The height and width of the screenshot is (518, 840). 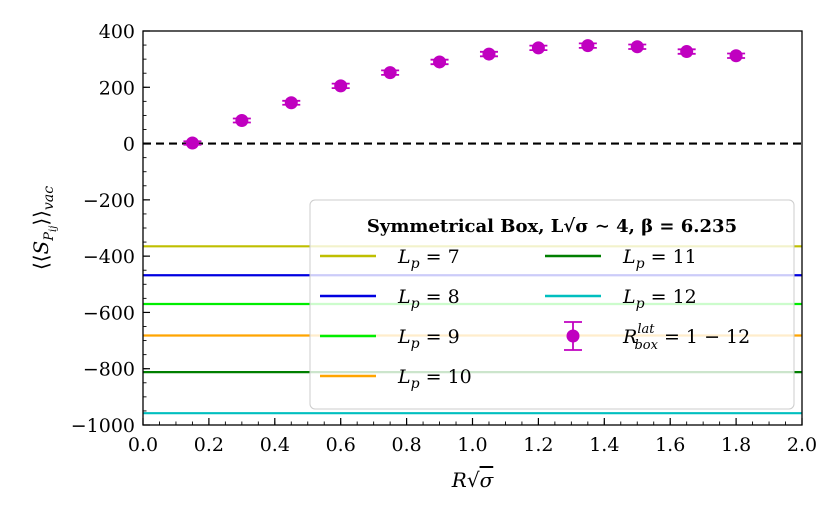 I want to click on legend-item-l-p-9: Lp = 9, so click(x=390, y=339).